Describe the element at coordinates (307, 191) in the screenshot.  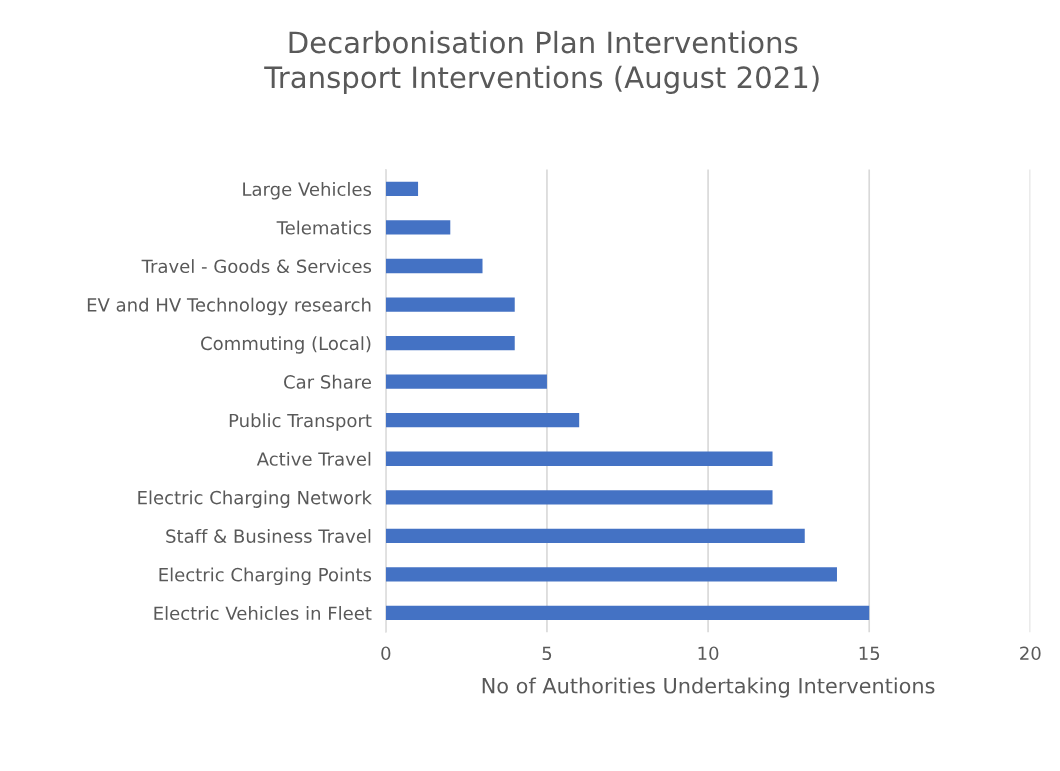
I see `y-tick-label: Large Vehicles` at that location.